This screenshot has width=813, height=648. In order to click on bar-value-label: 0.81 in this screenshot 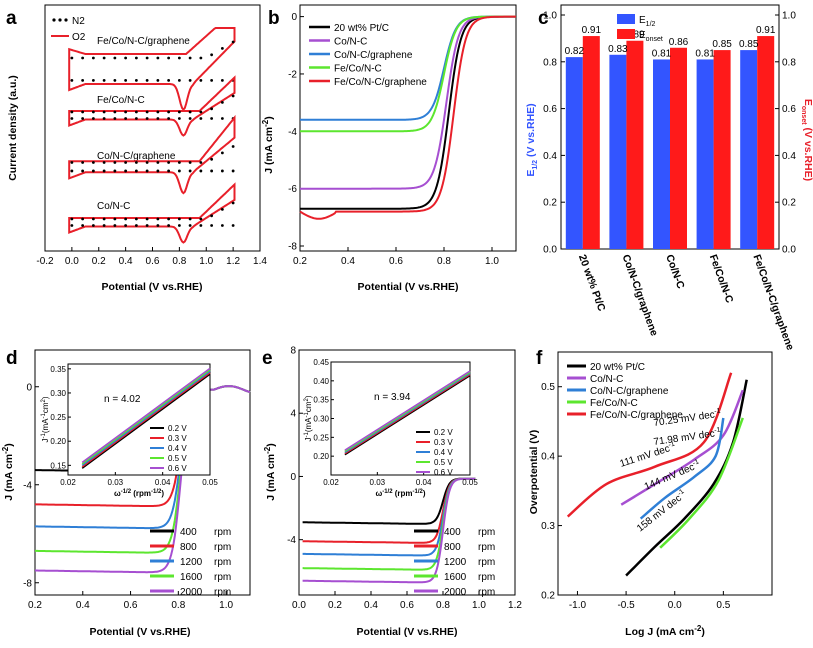, I will do `click(705, 53)`.